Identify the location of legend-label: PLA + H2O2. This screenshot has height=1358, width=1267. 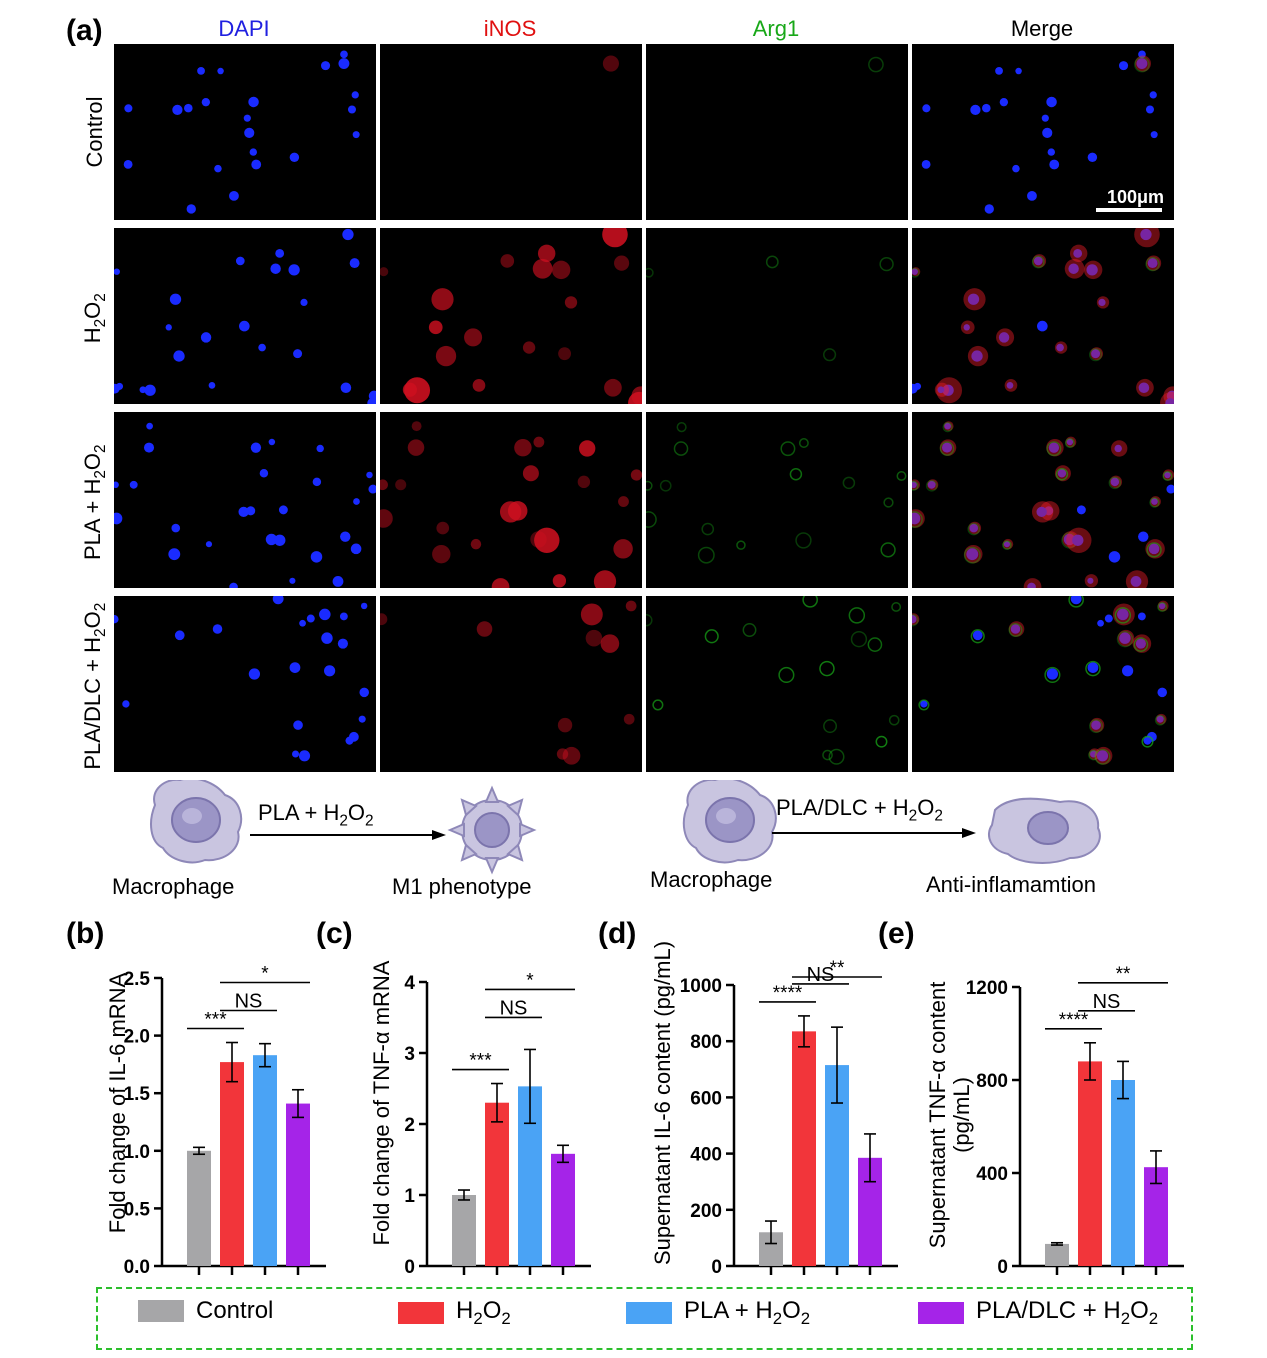
(747, 1312).